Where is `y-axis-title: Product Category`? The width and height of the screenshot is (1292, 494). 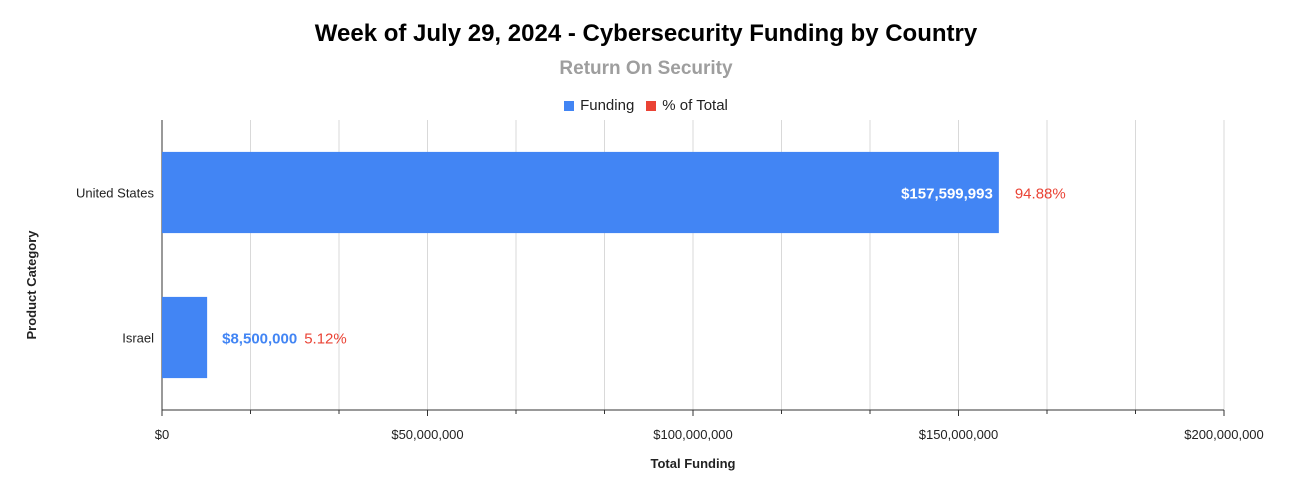 y-axis-title: Product Category is located at coordinates (31, 285).